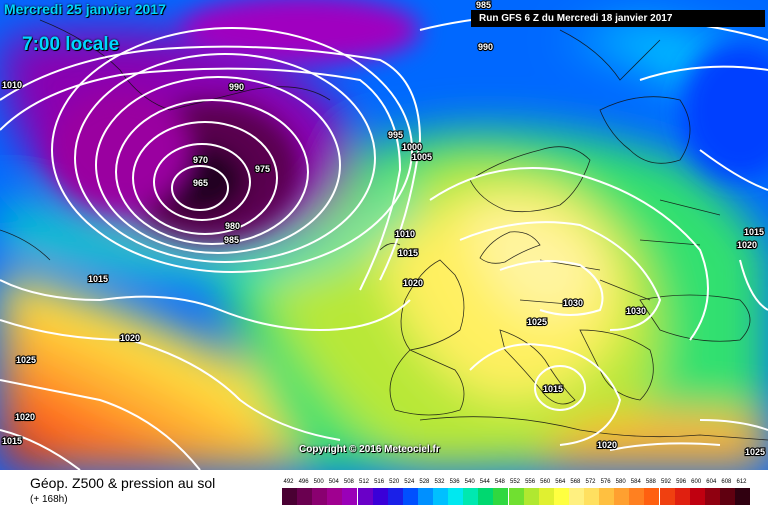 Image resolution: width=768 pixels, height=512 pixels. Describe the element at coordinates (49, 499) in the screenshot. I see `forecast-lead-time: (+ 168h)` at that location.